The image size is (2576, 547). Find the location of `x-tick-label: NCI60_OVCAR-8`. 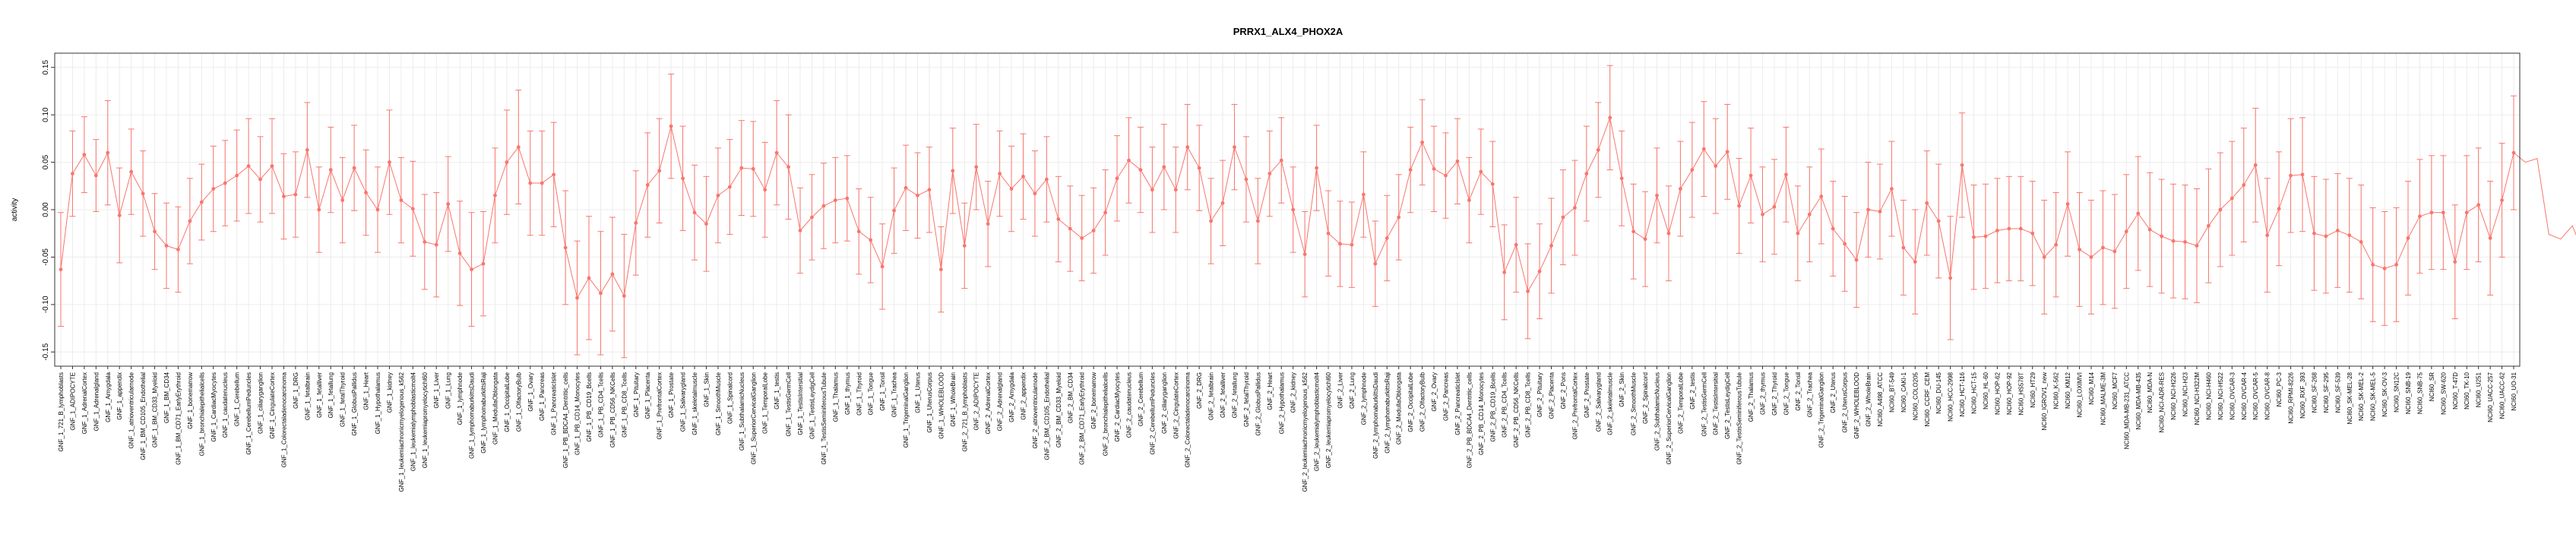

x-tick-label: NCI60_OVCAR-8 is located at coordinates (2267, 395).